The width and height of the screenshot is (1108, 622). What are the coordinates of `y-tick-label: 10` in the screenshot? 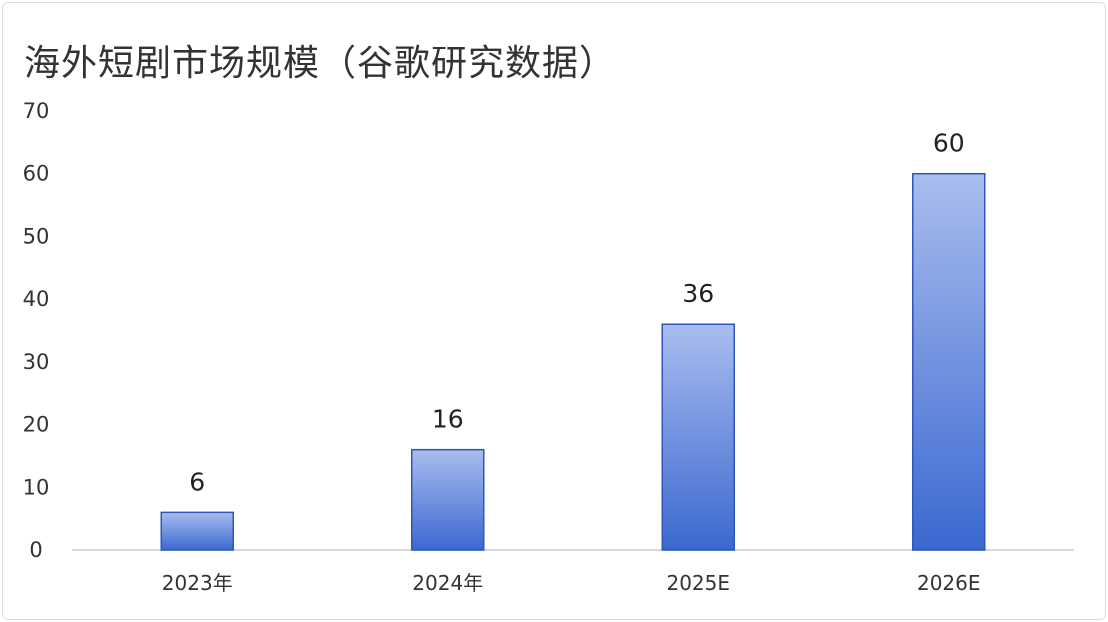 It's located at (36, 487).